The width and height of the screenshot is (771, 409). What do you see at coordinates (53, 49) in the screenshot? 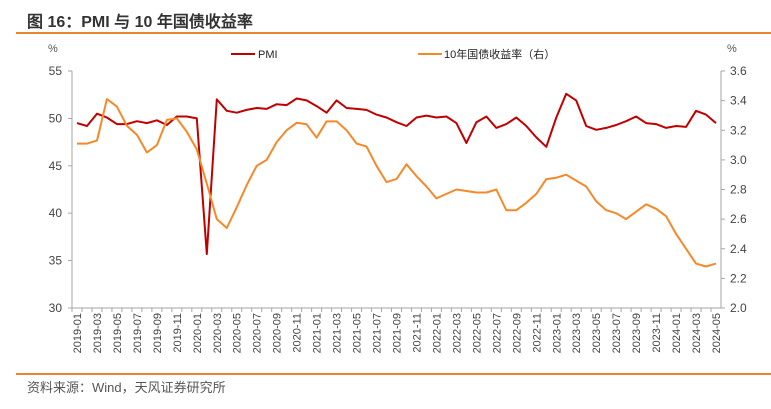
I see `left-axis-unit: %` at bounding box center [53, 49].